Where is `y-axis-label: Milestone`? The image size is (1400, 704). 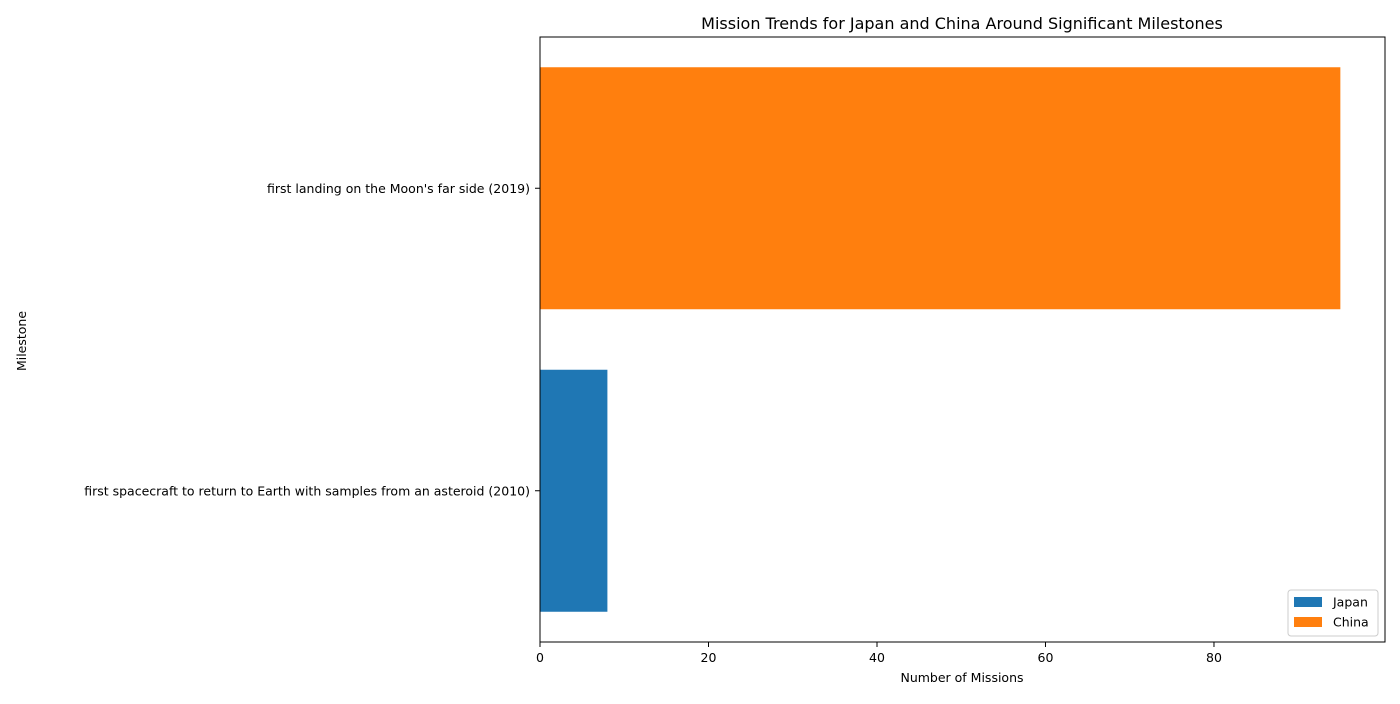 y-axis-label: Milestone is located at coordinates (21, 341).